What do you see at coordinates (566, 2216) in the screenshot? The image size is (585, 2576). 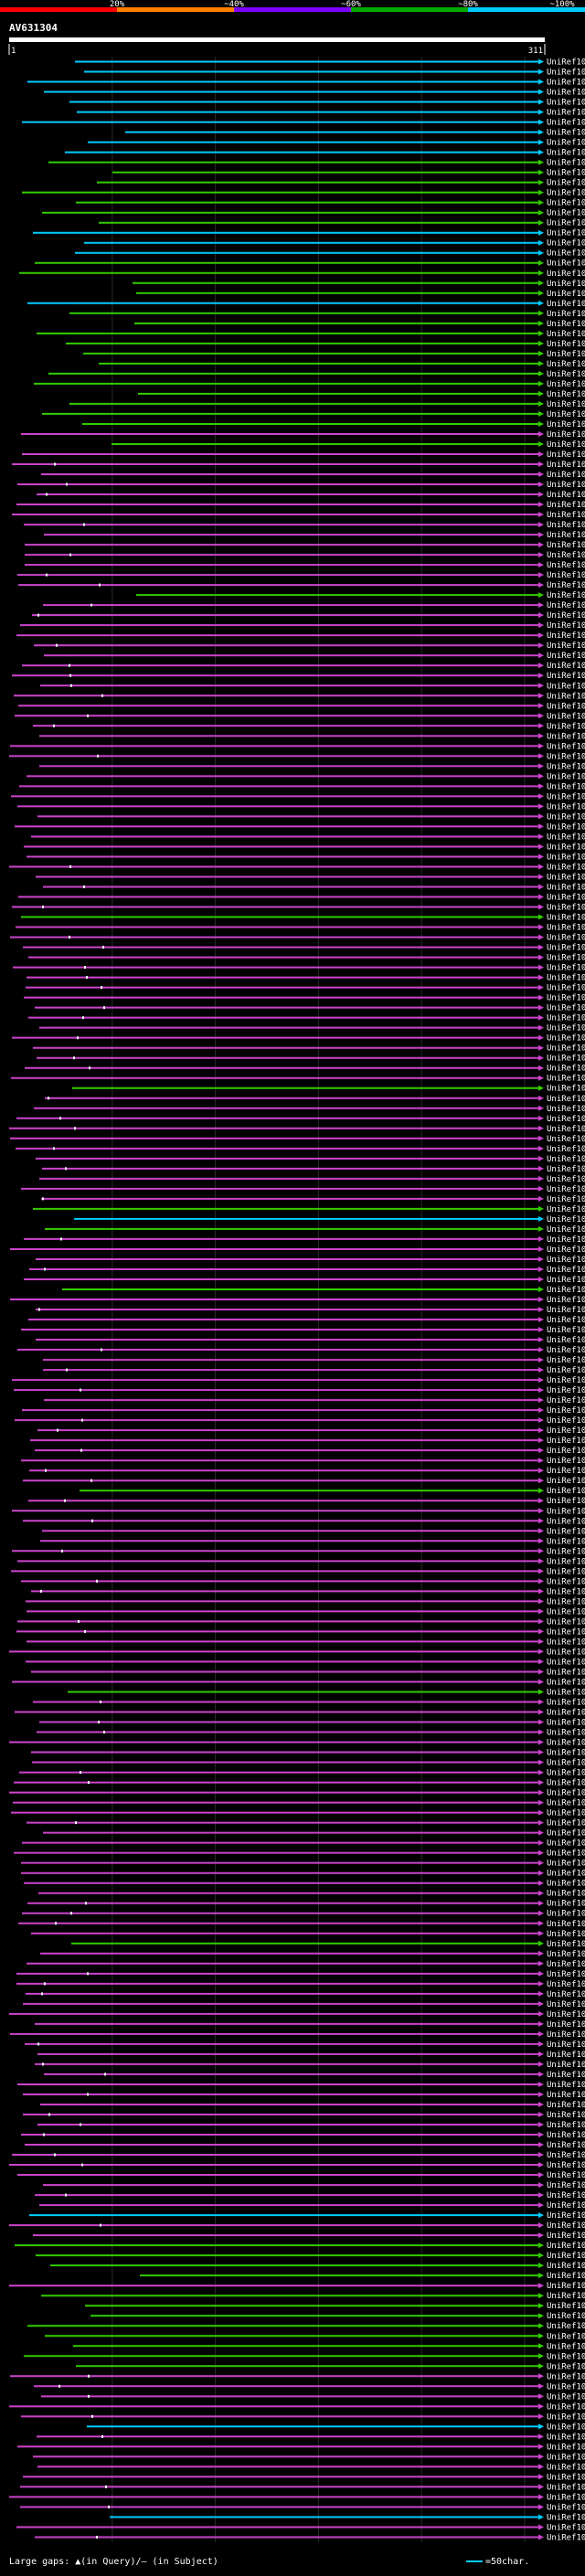 I see `hit-label: UniRef100_Q33BU0` at bounding box center [566, 2216].